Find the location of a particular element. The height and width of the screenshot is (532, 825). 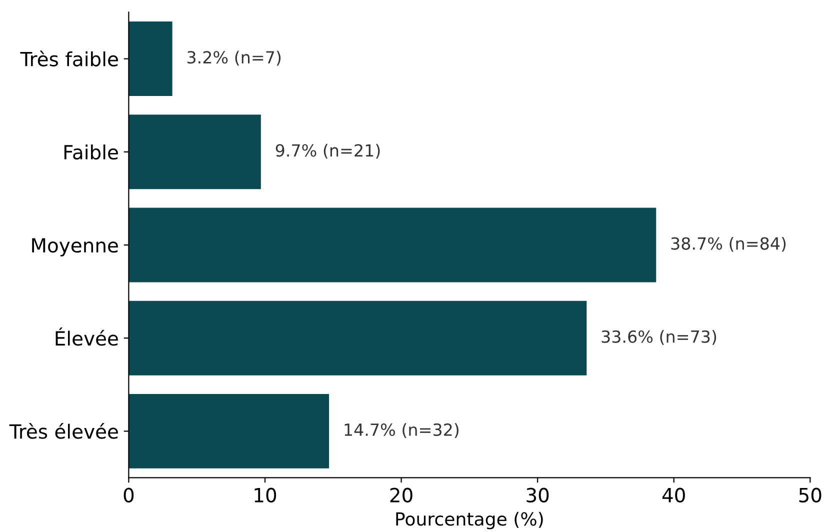

y-tick-label: Très faible is located at coordinates (69, 58).